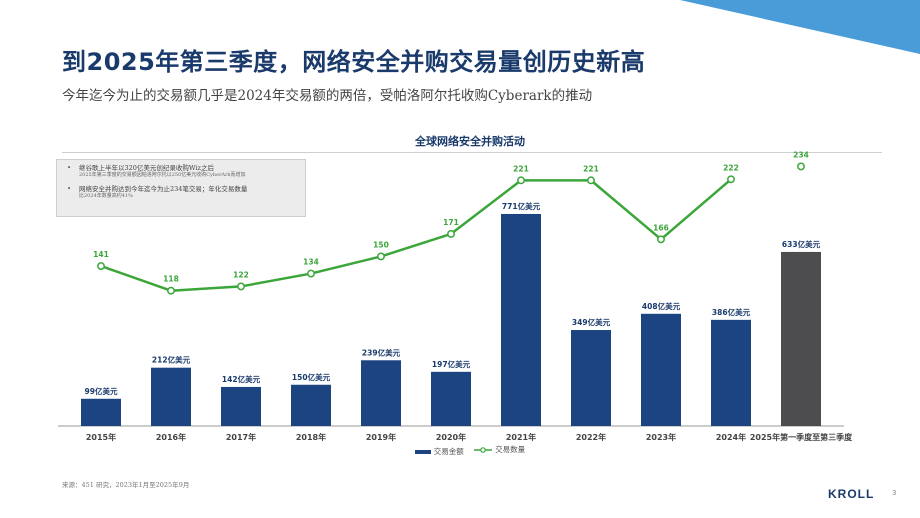 The height and width of the screenshot is (518, 920). What do you see at coordinates (311, 262) in the screenshot?
I see `count-value-label: 134` at bounding box center [311, 262].